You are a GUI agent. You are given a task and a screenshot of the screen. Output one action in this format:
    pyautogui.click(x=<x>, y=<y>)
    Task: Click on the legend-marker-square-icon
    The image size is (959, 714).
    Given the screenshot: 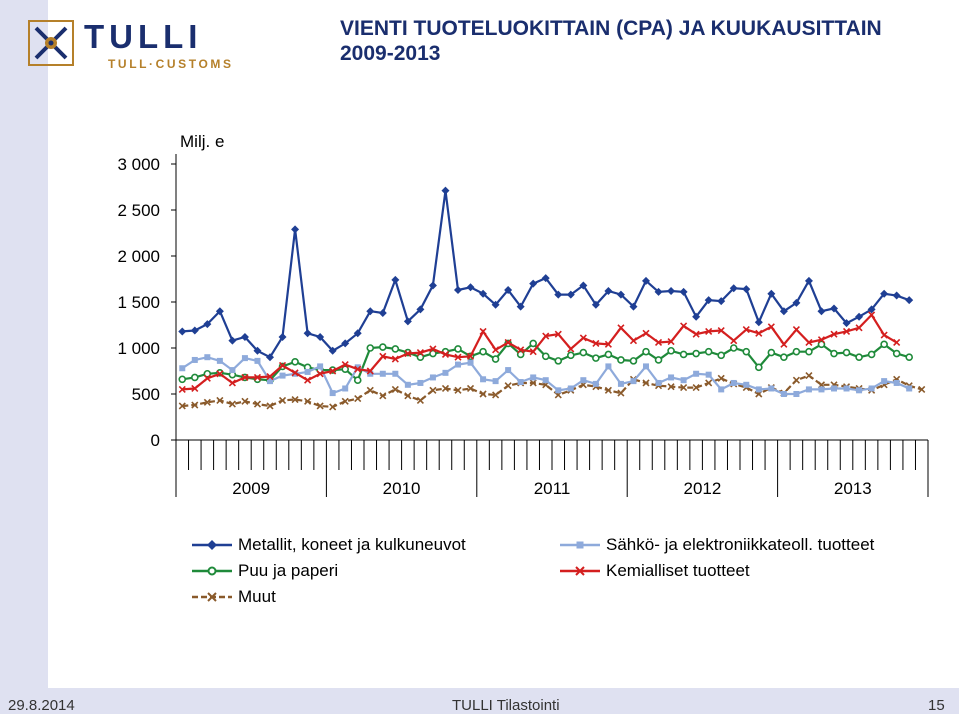 What is the action you would take?
    pyautogui.click(x=580, y=545)
    